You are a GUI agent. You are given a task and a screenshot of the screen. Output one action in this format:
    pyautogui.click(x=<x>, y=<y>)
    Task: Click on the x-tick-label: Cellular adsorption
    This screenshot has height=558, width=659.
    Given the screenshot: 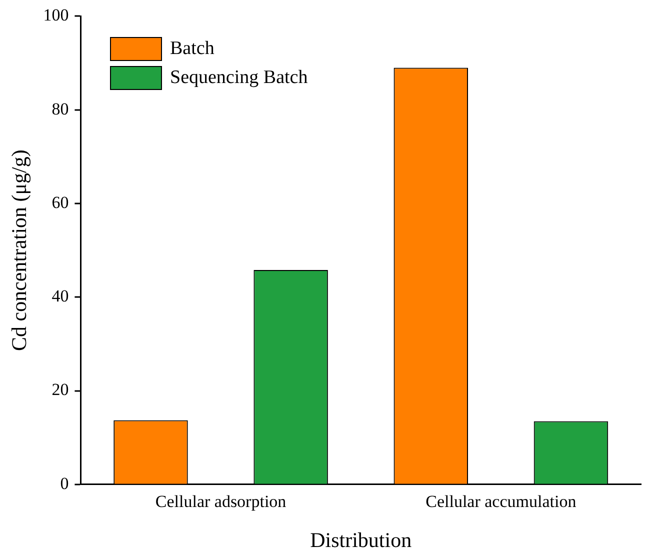 What is the action you would take?
    pyautogui.click(x=221, y=502)
    